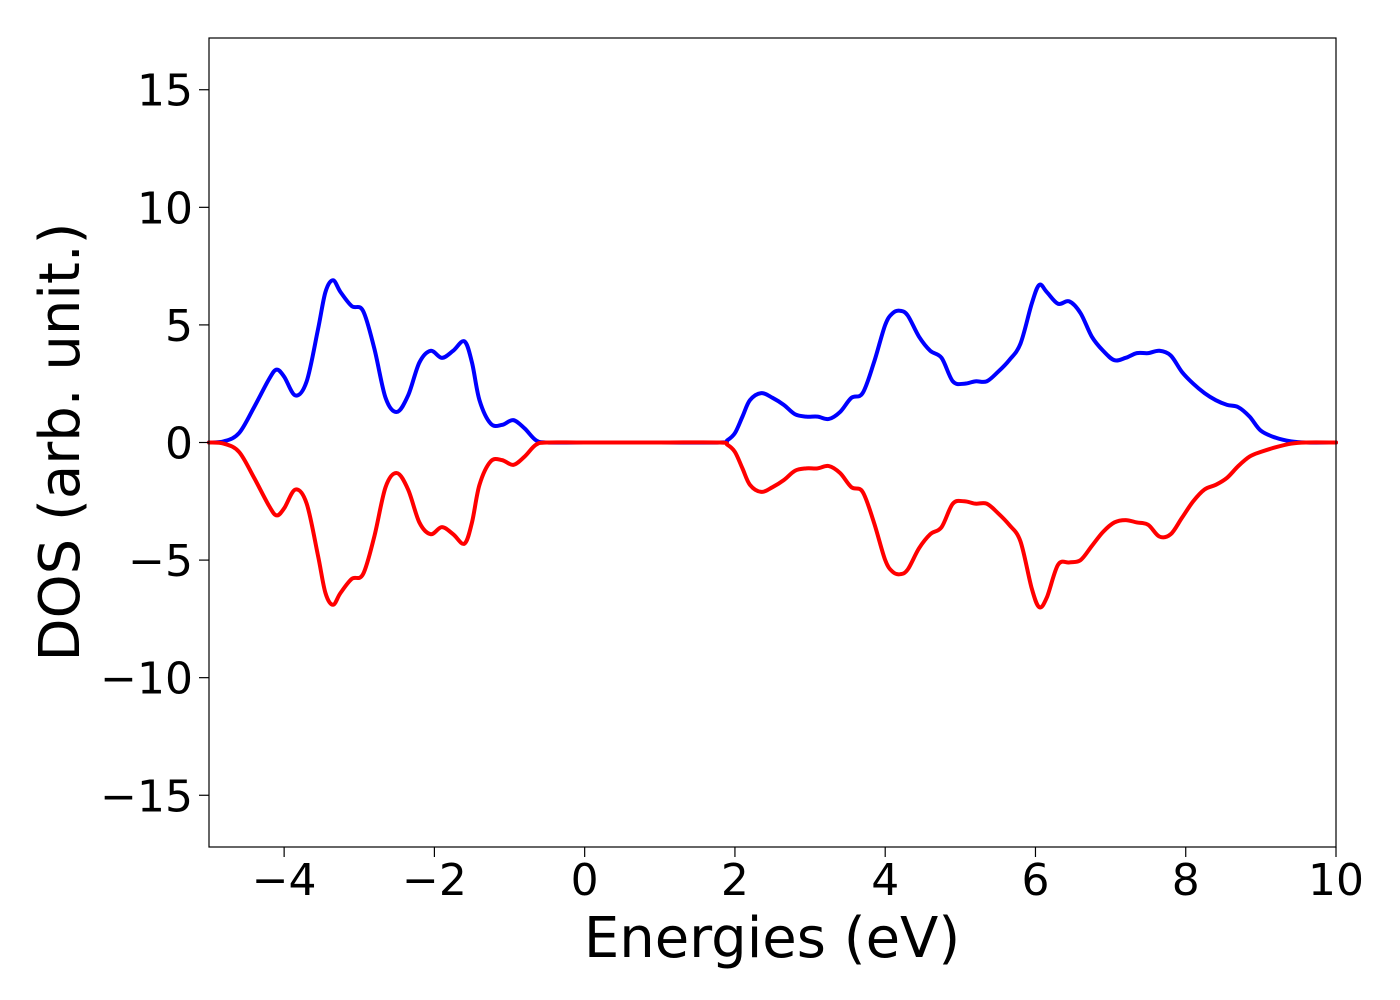  Describe the element at coordinates (179, 326) in the screenshot. I see `y-tick-label: 5` at that location.